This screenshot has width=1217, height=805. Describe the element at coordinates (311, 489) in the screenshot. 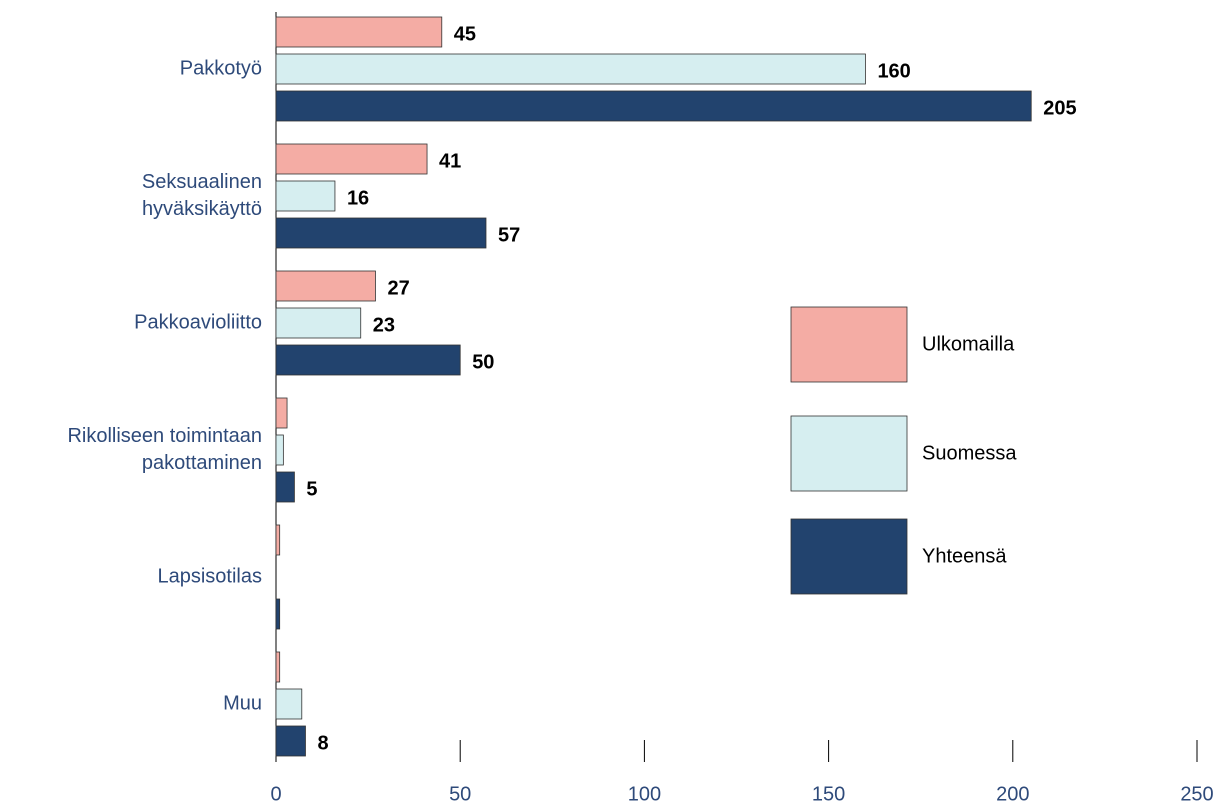

I see `data-label: 5` at that location.